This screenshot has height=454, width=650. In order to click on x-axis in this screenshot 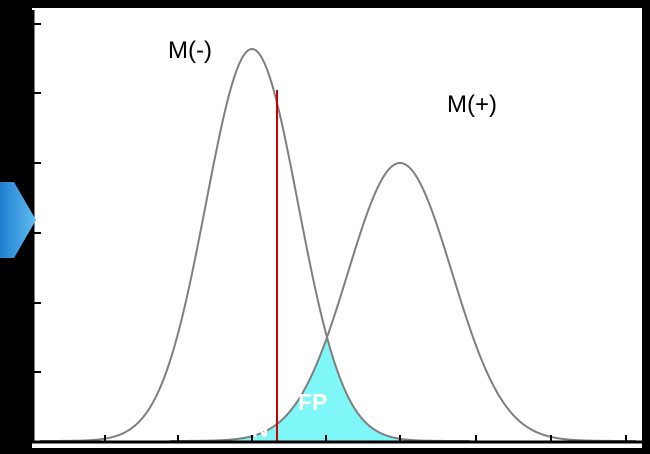, I will do `click(337, 439)`.